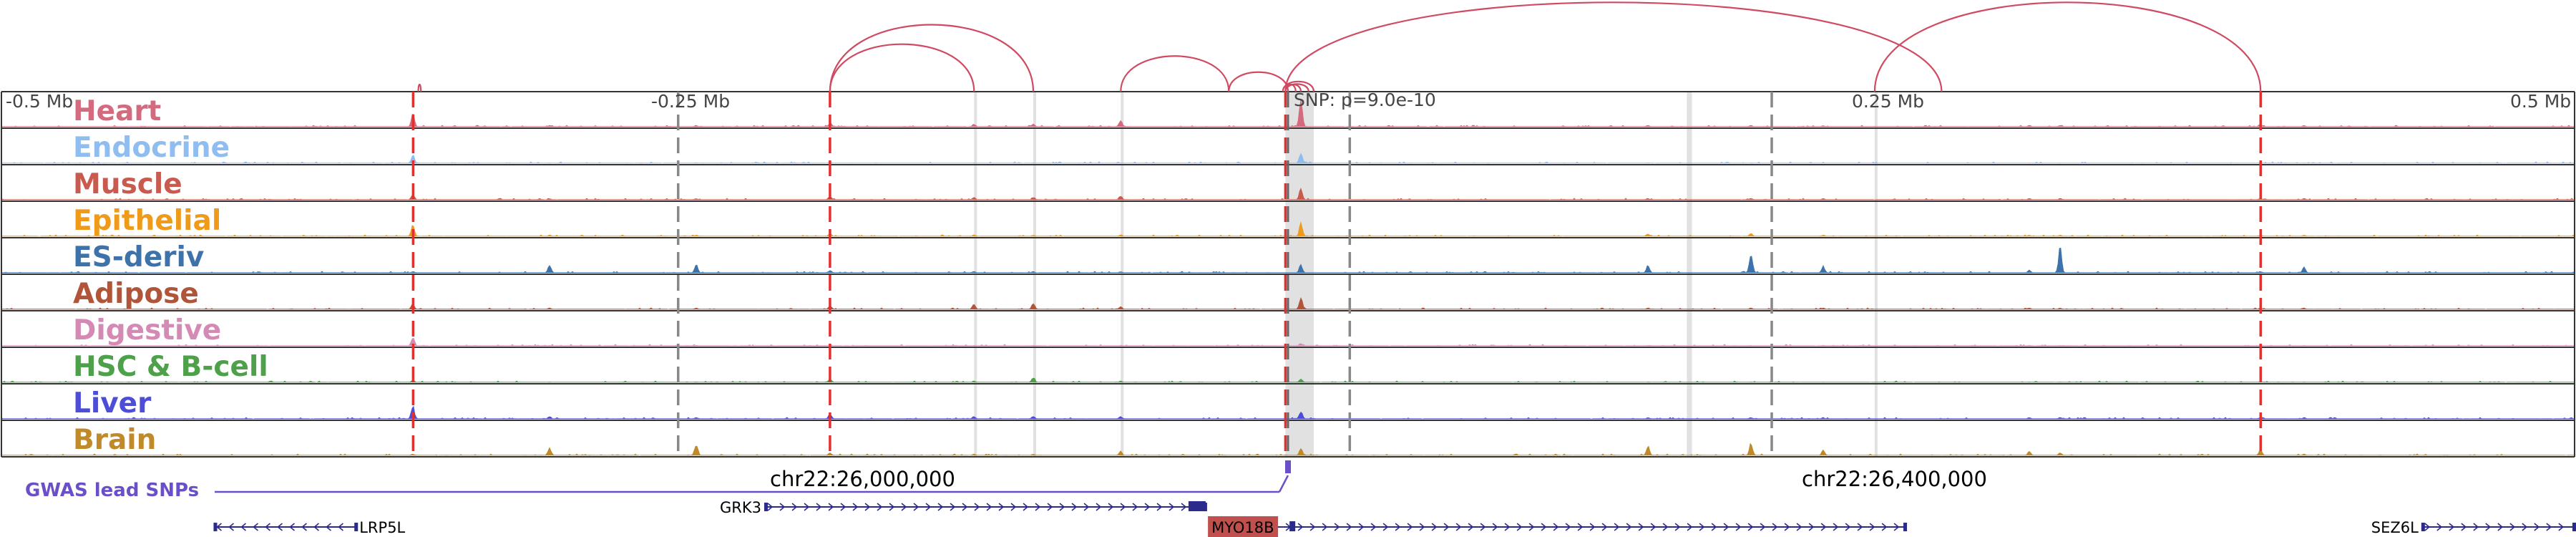 The width and height of the screenshot is (2576, 537). What do you see at coordinates (1288, 466) in the screenshot?
I see `gwas-snp-marker` at bounding box center [1288, 466].